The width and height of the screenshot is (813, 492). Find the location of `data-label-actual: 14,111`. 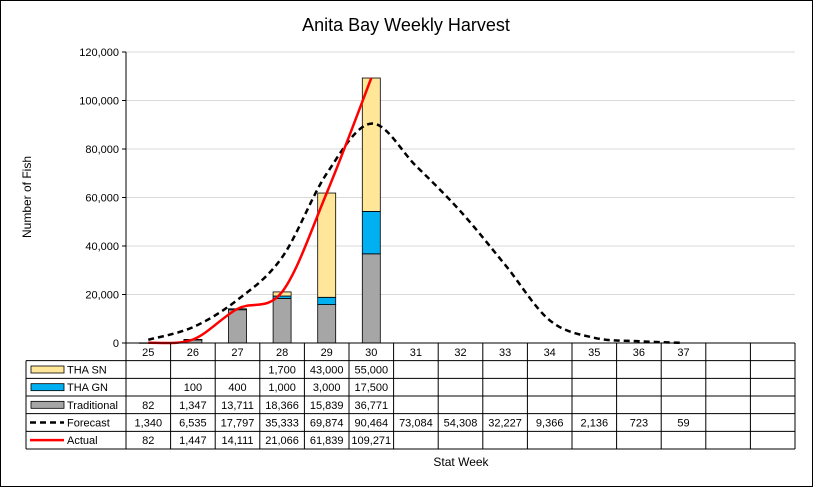

data-label-actual: 14,111 is located at coordinates (237, 441).